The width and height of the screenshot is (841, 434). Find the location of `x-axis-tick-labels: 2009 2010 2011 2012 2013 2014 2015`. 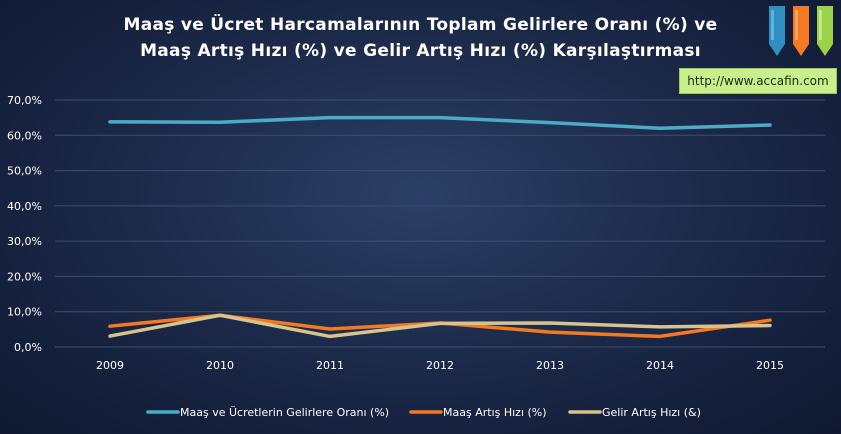

x-axis-tick-labels: 2009 2010 2011 2012 2013 2014 2015 is located at coordinates (440, 365).